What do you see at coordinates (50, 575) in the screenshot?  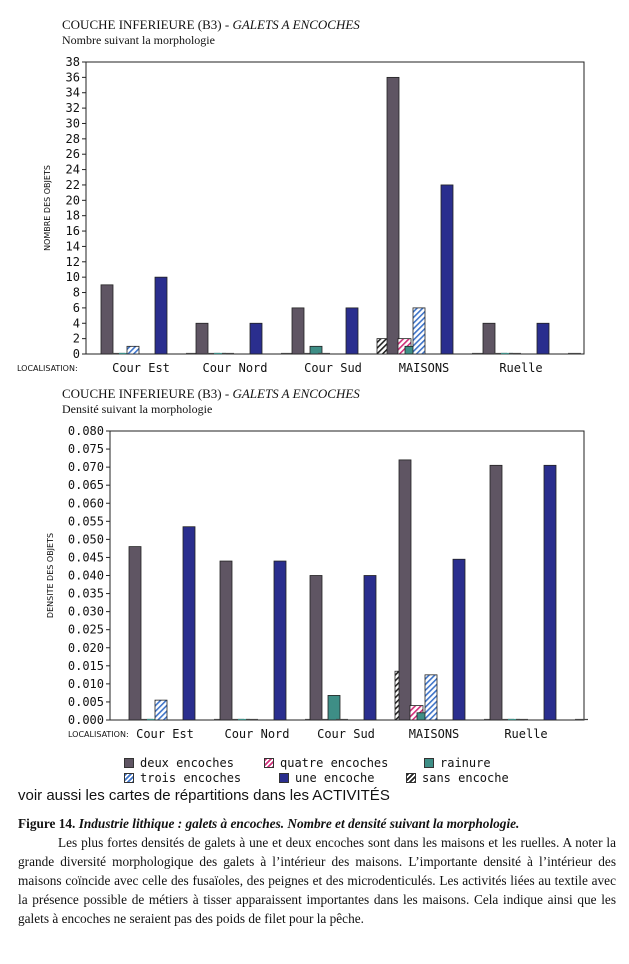 I see `y-axis-label: DENSITE DES OBJETS` at bounding box center [50, 575].